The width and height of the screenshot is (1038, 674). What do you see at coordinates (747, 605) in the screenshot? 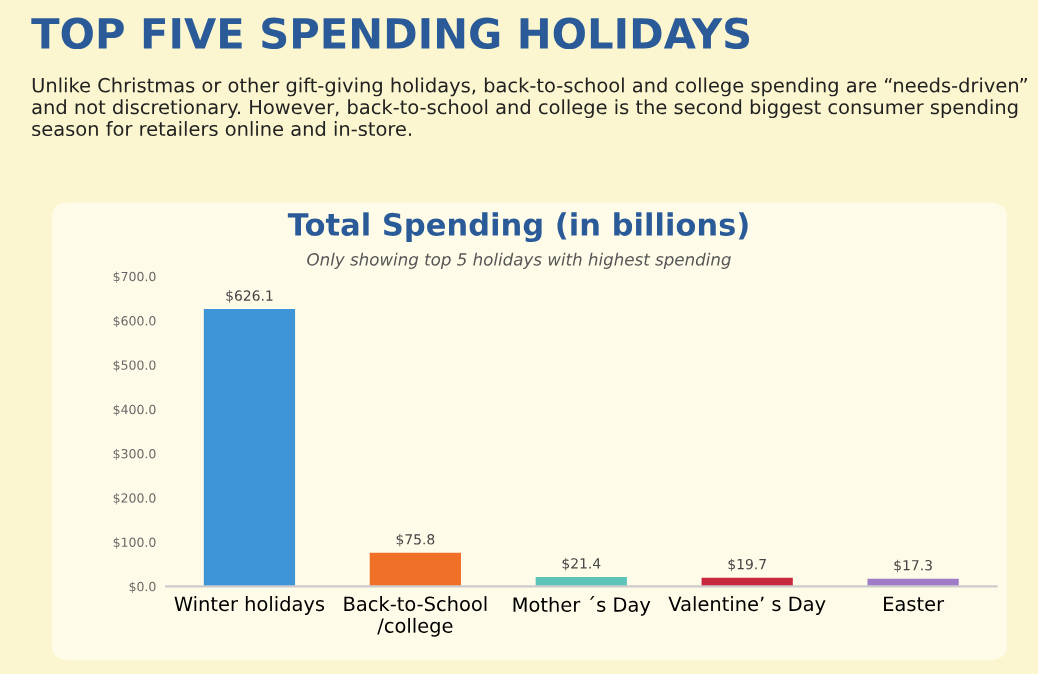
I see `x-tick-label: Valentine’ s Day` at bounding box center [747, 605].